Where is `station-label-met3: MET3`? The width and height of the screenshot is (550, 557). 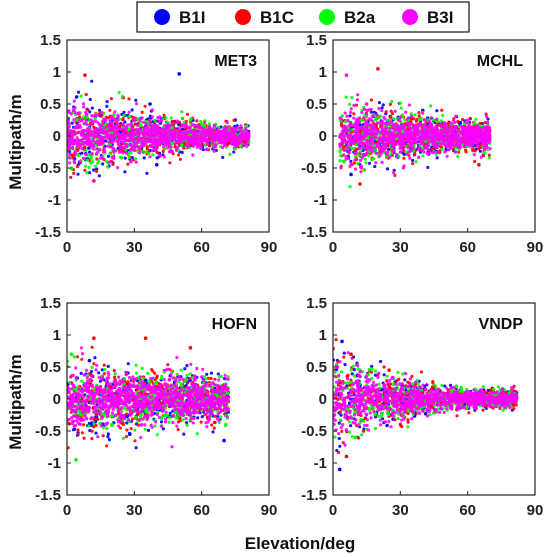
station-label-met3: MET3 is located at coordinates (235, 61).